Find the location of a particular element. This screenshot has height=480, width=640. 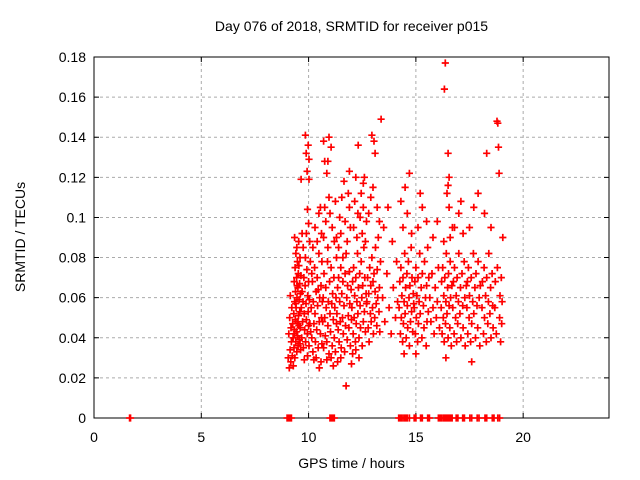

y-tick-label: 0.16 is located at coordinates (72, 97).